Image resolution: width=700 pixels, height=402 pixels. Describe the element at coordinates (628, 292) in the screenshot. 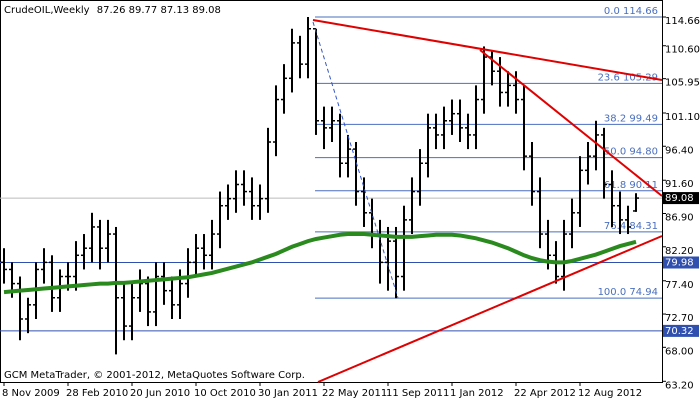

I see `fib-label: 100.0 74.94` at that location.